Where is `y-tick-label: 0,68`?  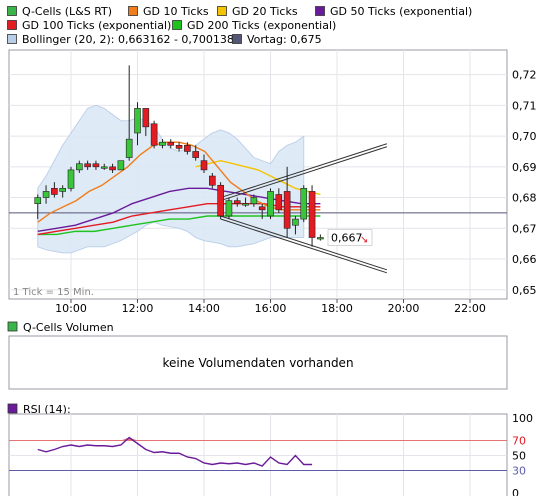 y-tick-label: 0,68 is located at coordinates (524, 198).